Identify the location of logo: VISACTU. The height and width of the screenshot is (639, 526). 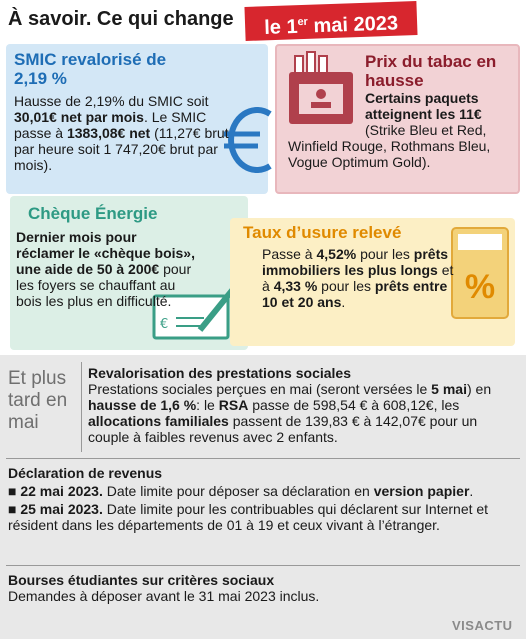
(482, 625).